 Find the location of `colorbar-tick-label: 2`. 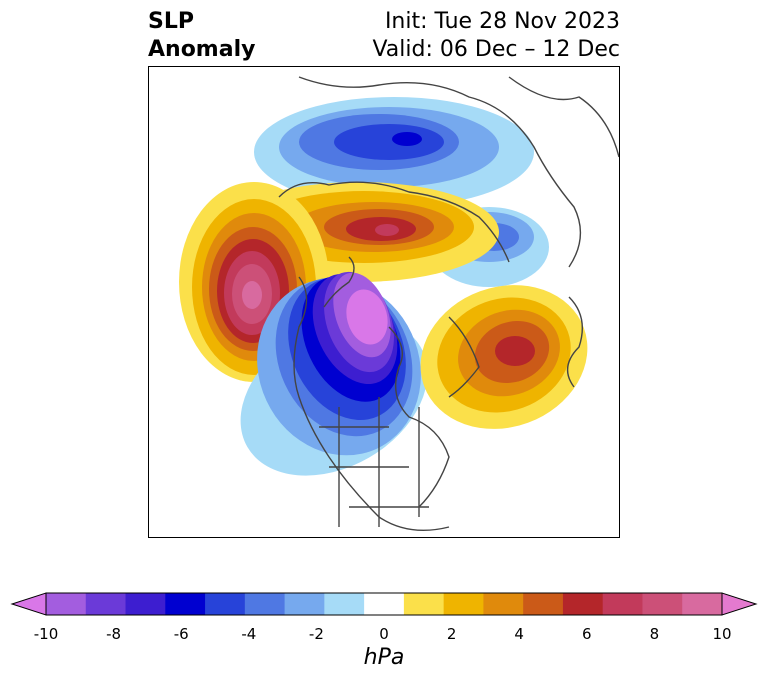

colorbar-tick-label: 2 is located at coordinates (451, 634).